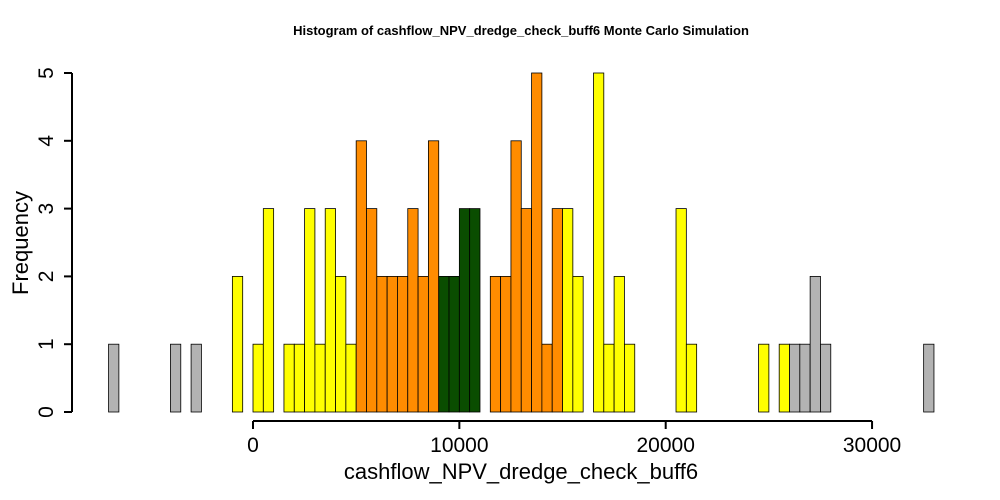  I want to click on y-tick-label: 4, so click(46, 141).